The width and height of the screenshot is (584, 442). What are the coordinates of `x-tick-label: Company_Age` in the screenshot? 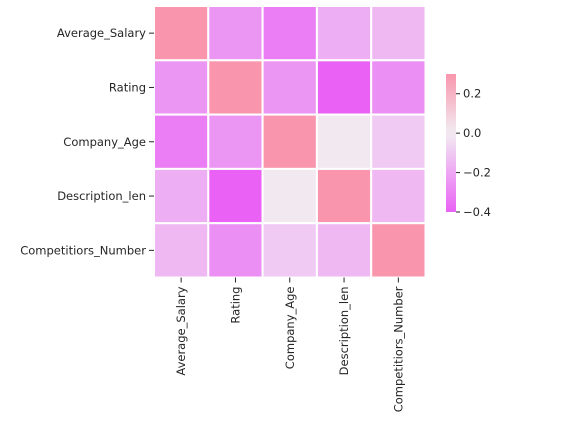 It's located at (290, 328).